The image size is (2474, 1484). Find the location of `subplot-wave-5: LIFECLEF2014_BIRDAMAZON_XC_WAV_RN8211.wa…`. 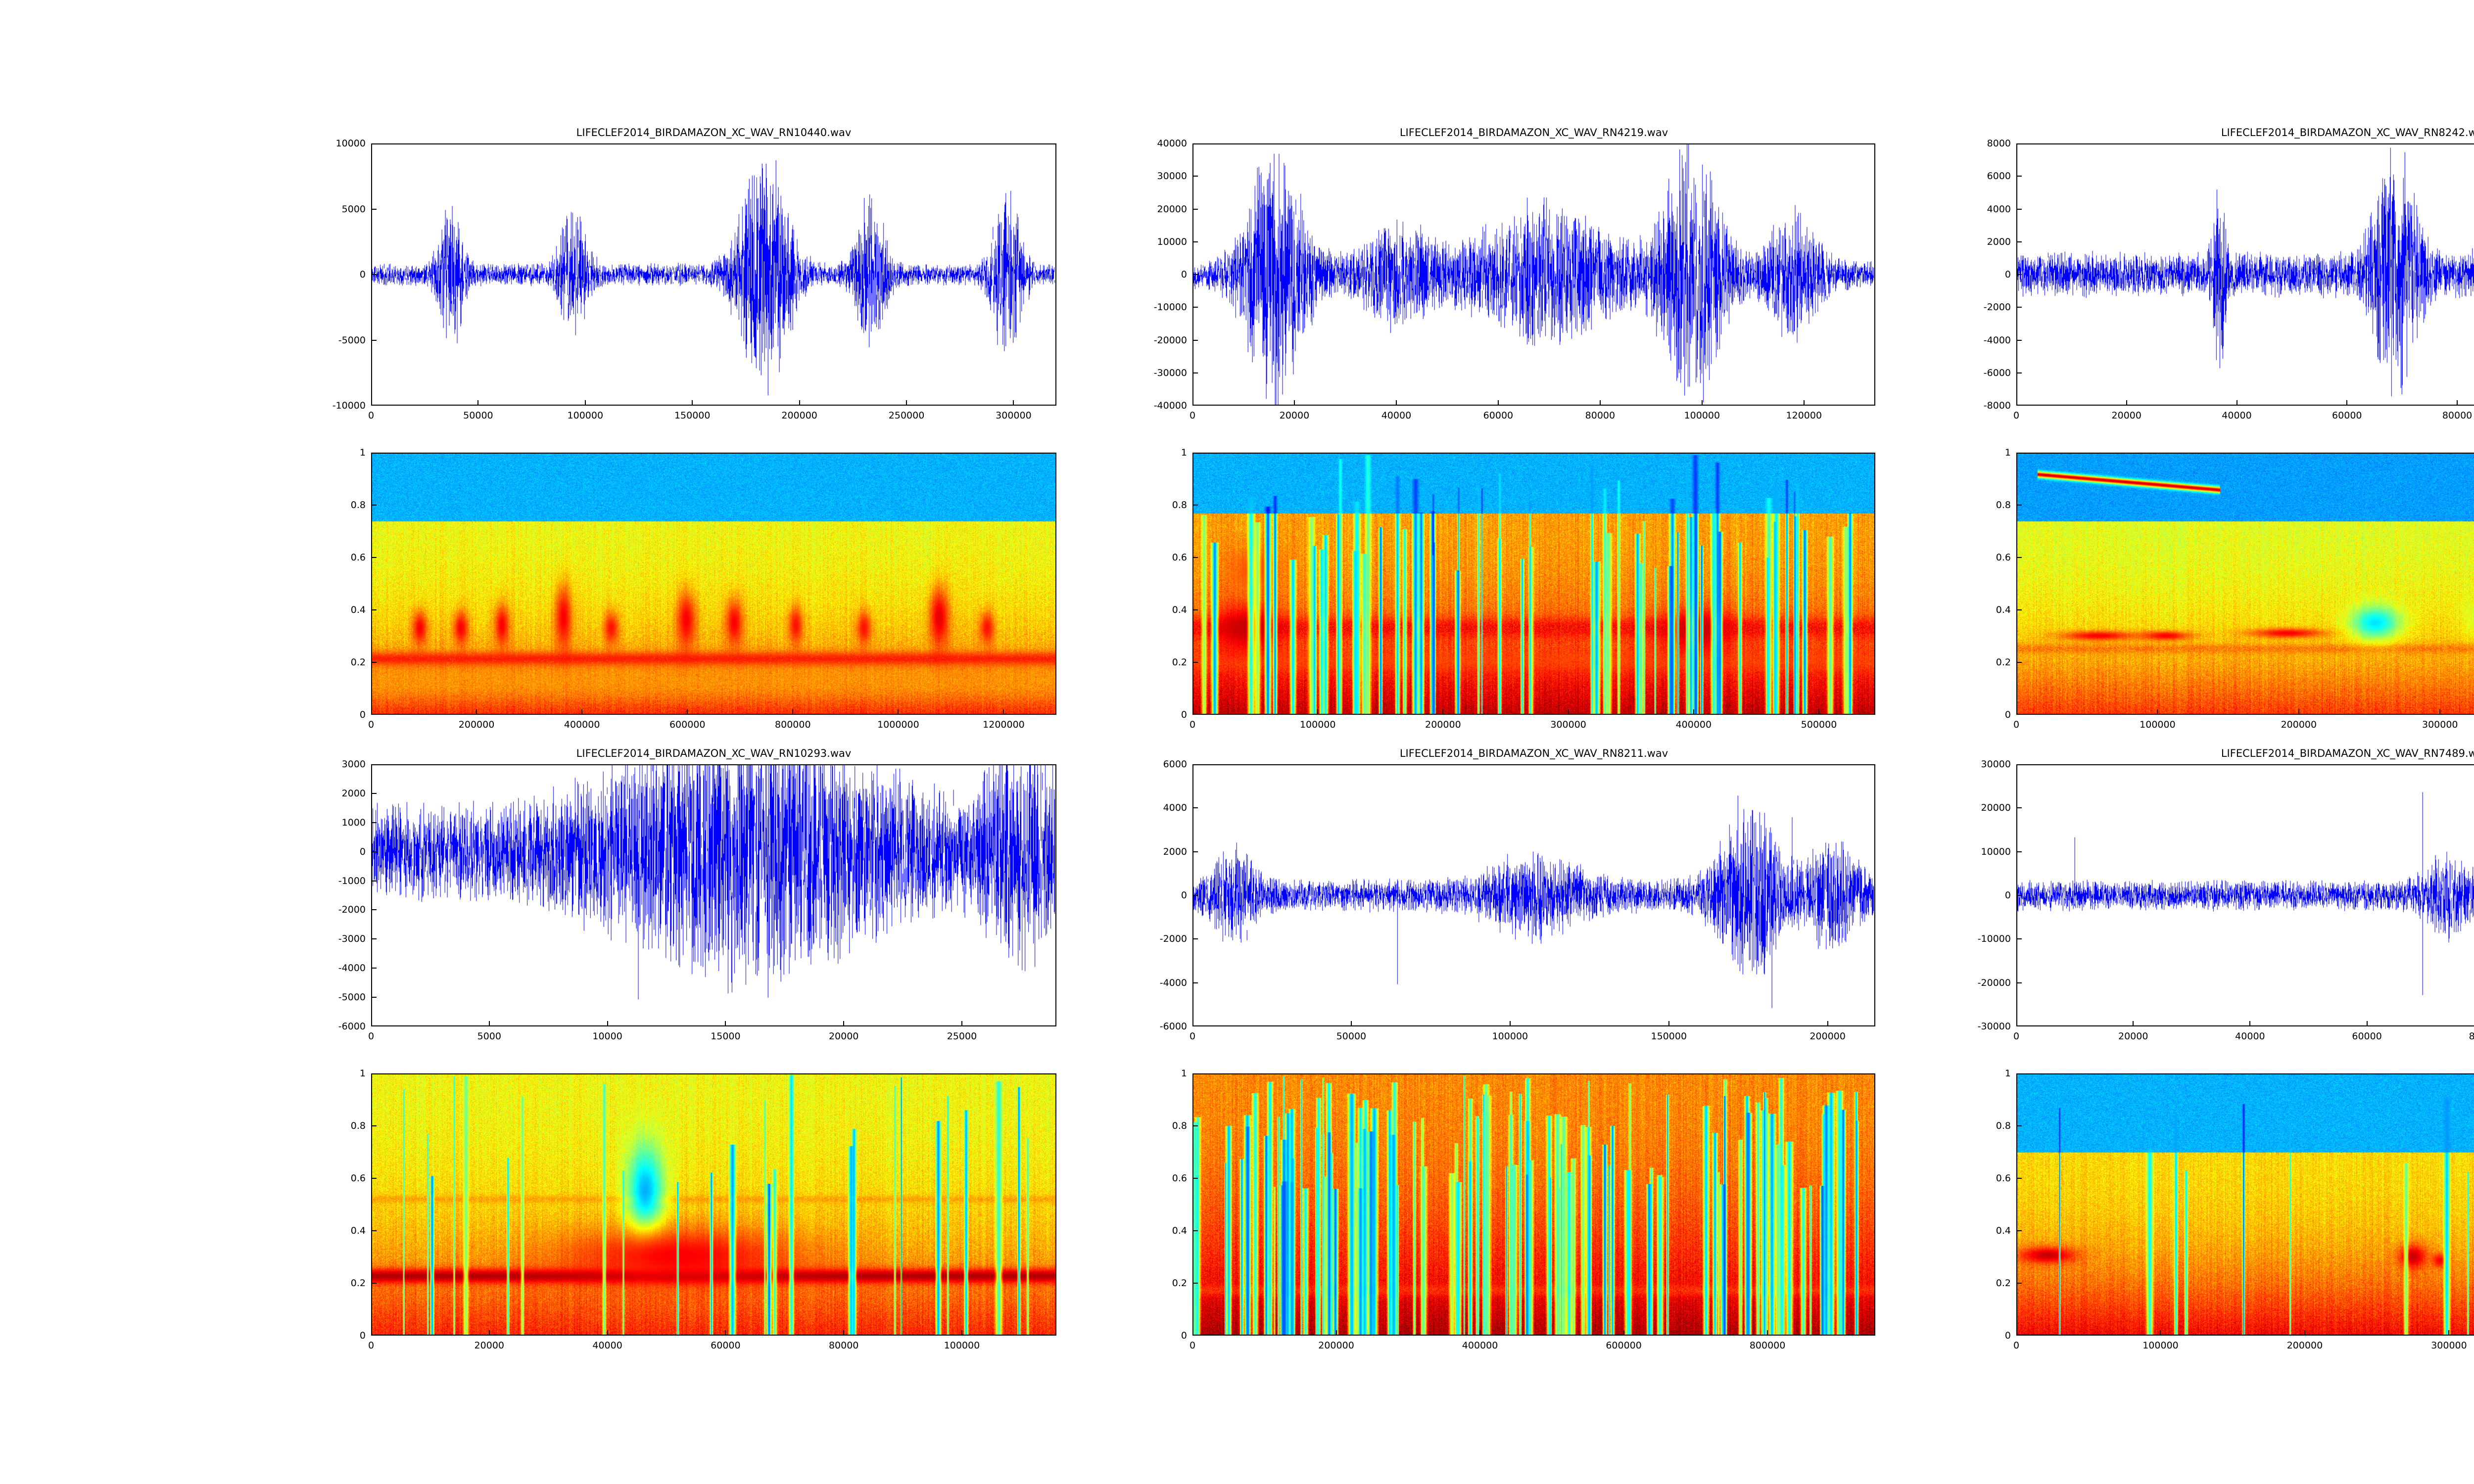

subplot-wave-5: LIFECLEF2014_BIRDAMAZON_XC_WAV_RN8211.wa… is located at coordinates (1517, 894).